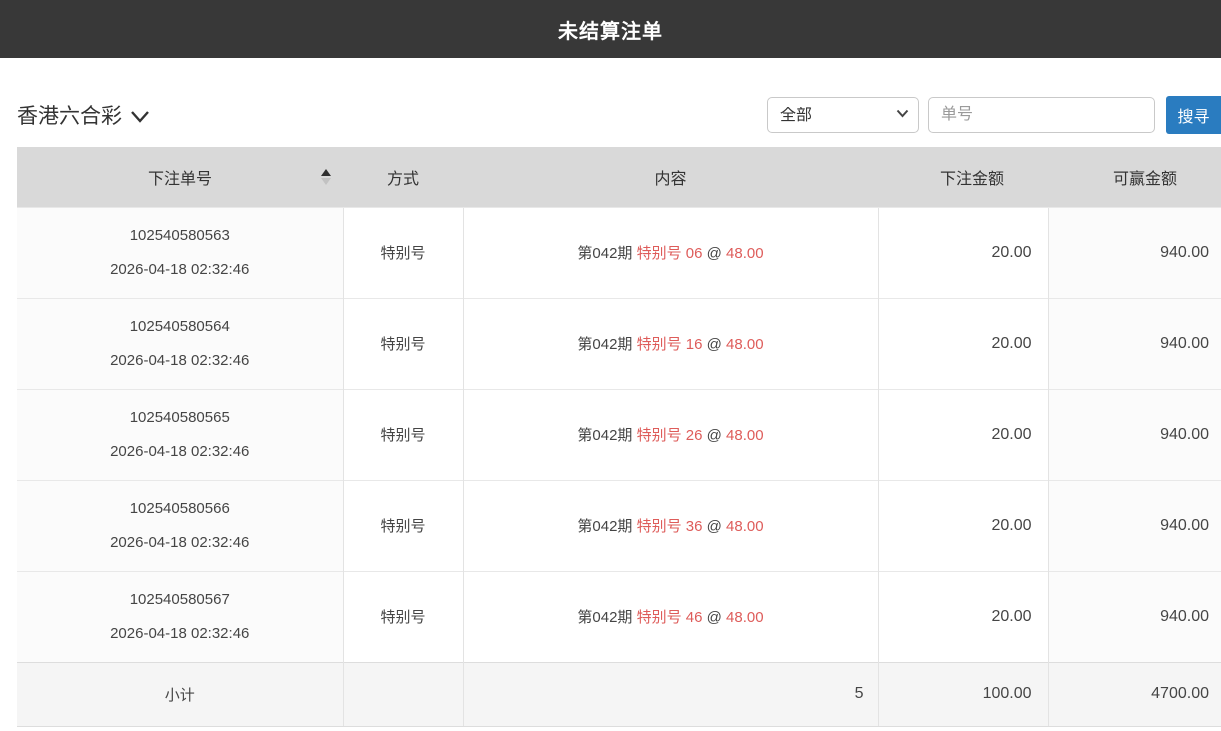 This screenshot has width=1221, height=731. I want to click on bet-pick: 特别号 16, so click(669, 344).